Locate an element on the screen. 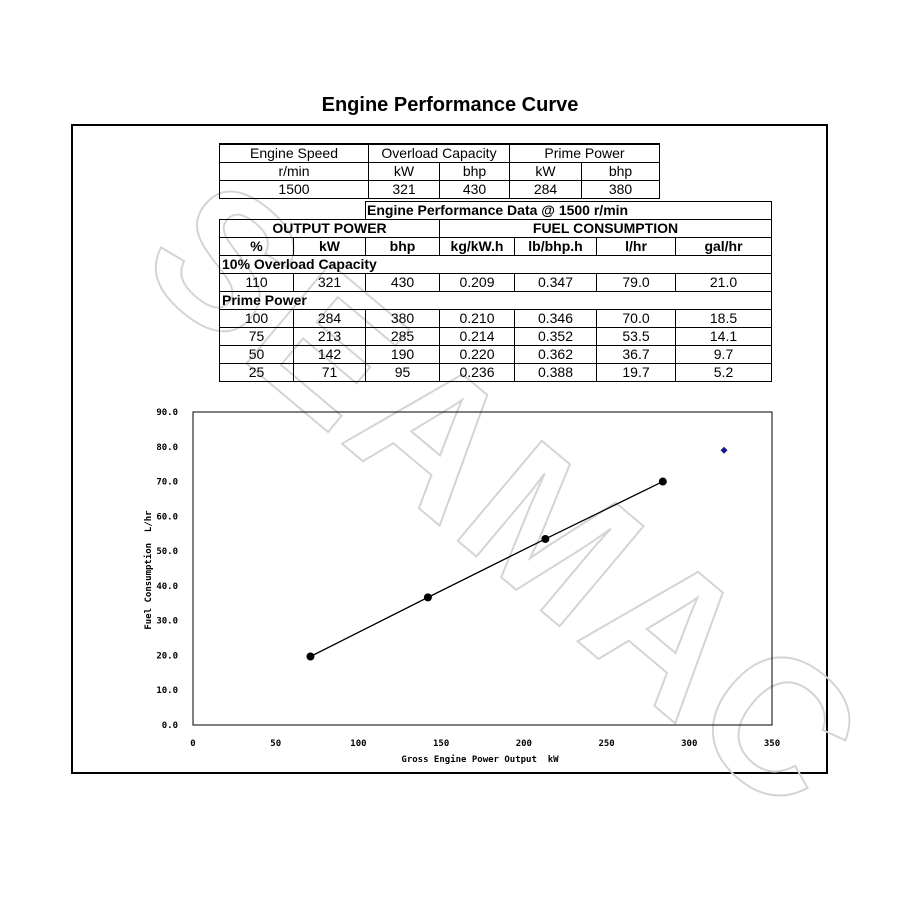 This screenshot has height=900, width=900. table-cell: 0.236 is located at coordinates (477, 372).